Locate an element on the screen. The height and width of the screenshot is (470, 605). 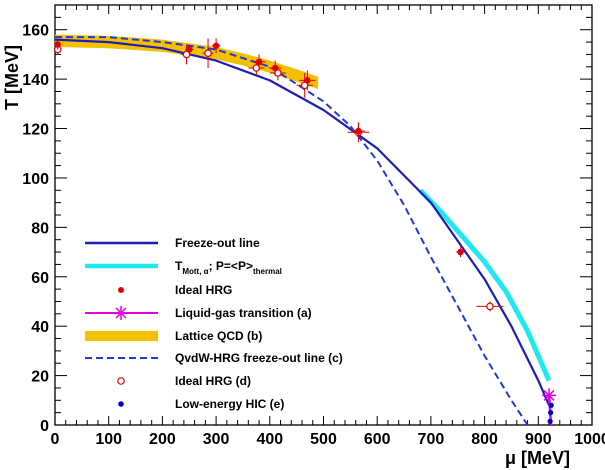
x-tick-label: 200 is located at coordinates (162, 439).